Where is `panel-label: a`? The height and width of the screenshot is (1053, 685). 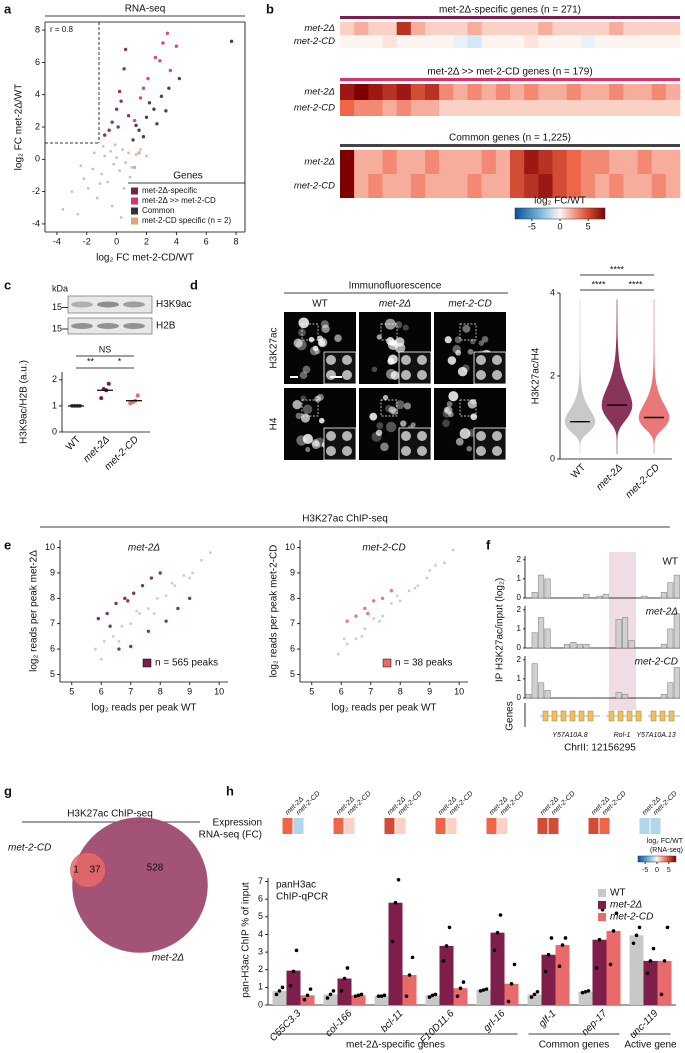 panel-label: a is located at coordinates (8, 8).